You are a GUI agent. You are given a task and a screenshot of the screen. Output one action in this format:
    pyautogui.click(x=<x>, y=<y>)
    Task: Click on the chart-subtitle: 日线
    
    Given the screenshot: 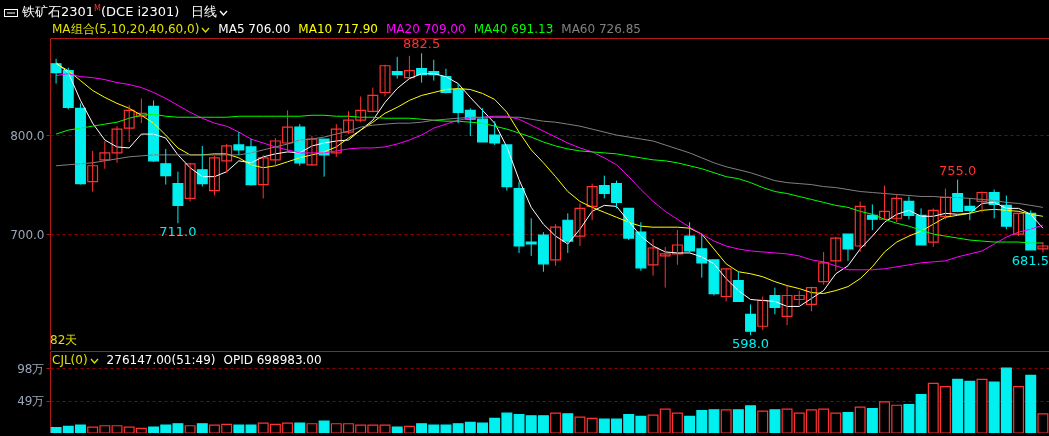 What is the action you would take?
    pyautogui.click(x=204, y=11)
    